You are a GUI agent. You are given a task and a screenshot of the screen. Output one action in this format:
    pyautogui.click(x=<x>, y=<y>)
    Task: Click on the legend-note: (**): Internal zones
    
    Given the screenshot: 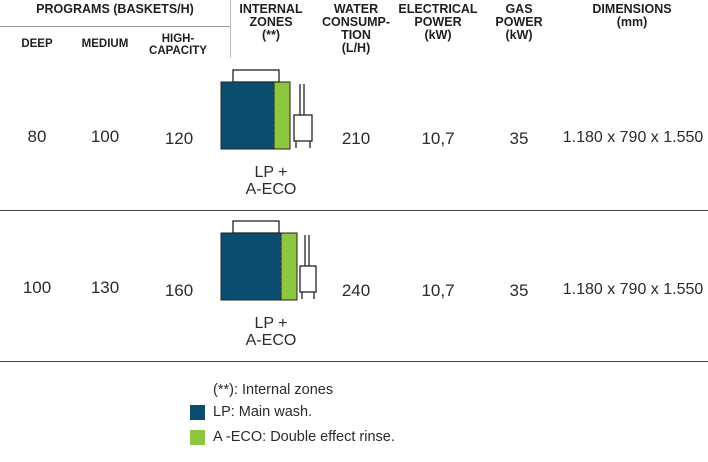 What is the action you would take?
    pyautogui.click(x=273, y=390)
    